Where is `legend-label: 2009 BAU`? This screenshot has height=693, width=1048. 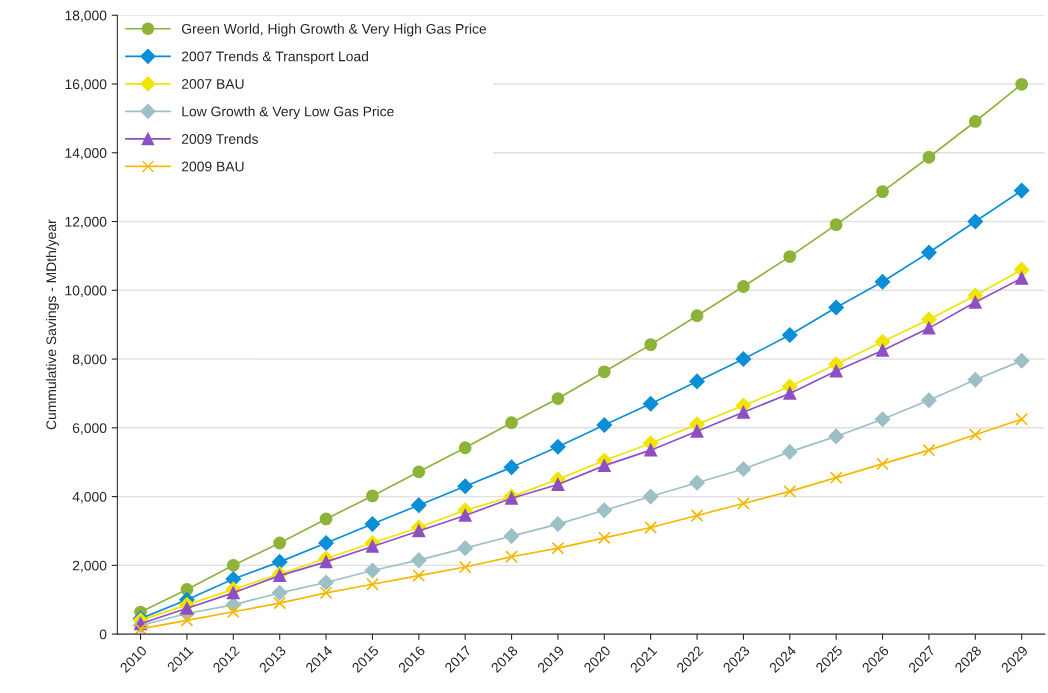 legend-label: 2009 BAU is located at coordinates (212, 166).